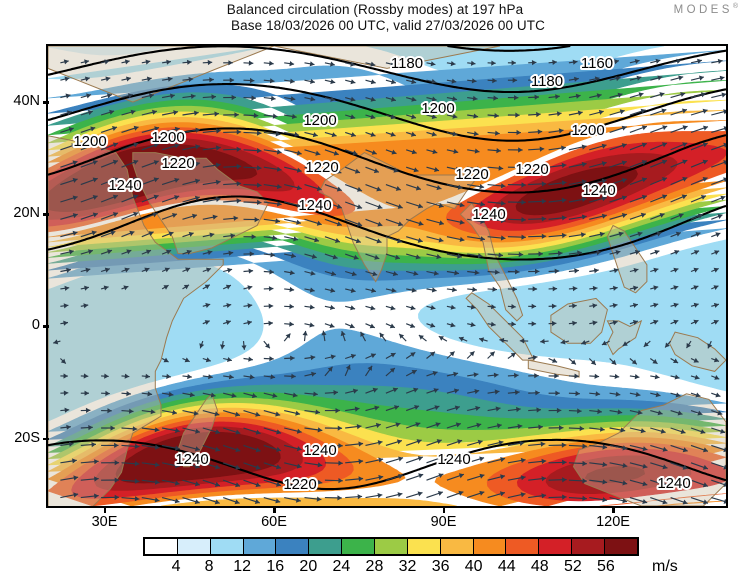 Image resolution: width=750 pixels, height=576 pixels. What do you see at coordinates (735, 6) in the screenshot?
I see `brand-mark: ®` at bounding box center [735, 6].